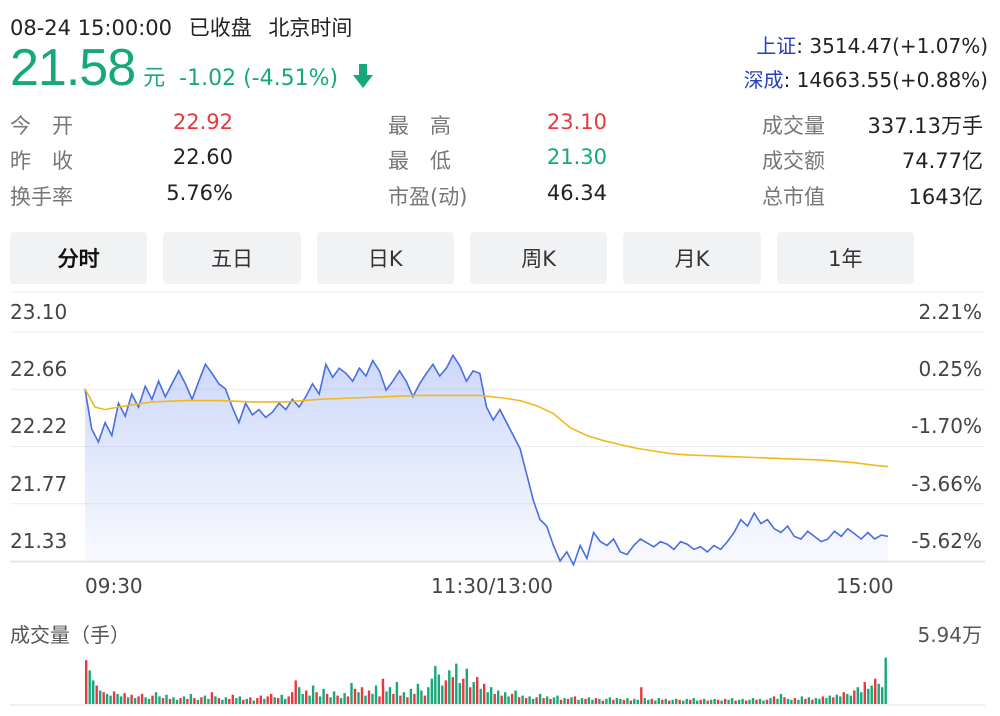  What do you see at coordinates (692, 258) in the screenshot?
I see `tab-monthly-k: 月K` at bounding box center [692, 258].